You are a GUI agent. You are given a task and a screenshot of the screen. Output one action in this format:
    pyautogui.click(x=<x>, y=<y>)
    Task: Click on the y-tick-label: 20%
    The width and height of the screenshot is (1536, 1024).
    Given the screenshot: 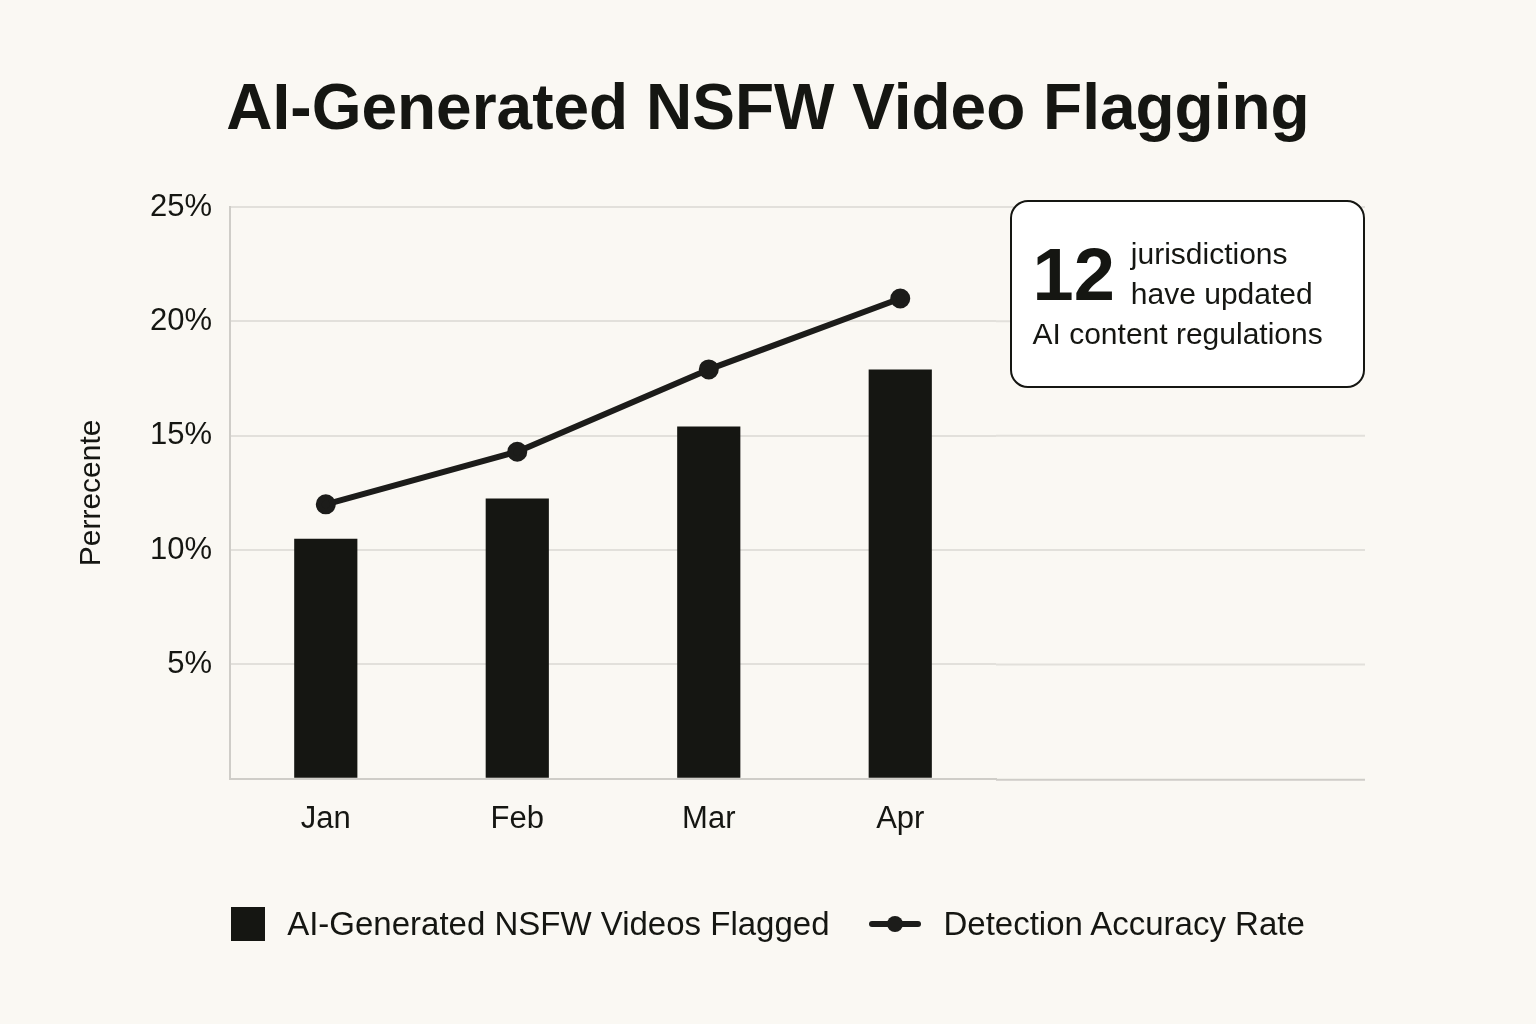 What is the action you would take?
    pyautogui.click(x=181, y=319)
    